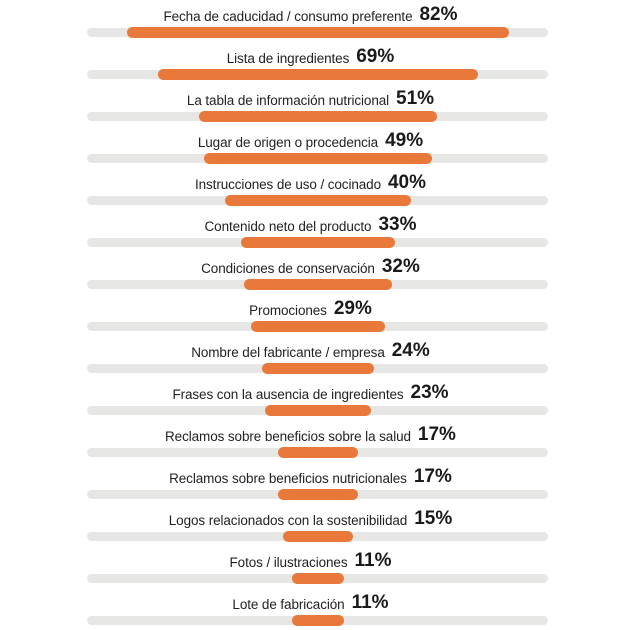  What do you see at coordinates (288, 352) in the screenshot?
I see `row-label: Nombre del fabricante / empresa` at bounding box center [288, 352].